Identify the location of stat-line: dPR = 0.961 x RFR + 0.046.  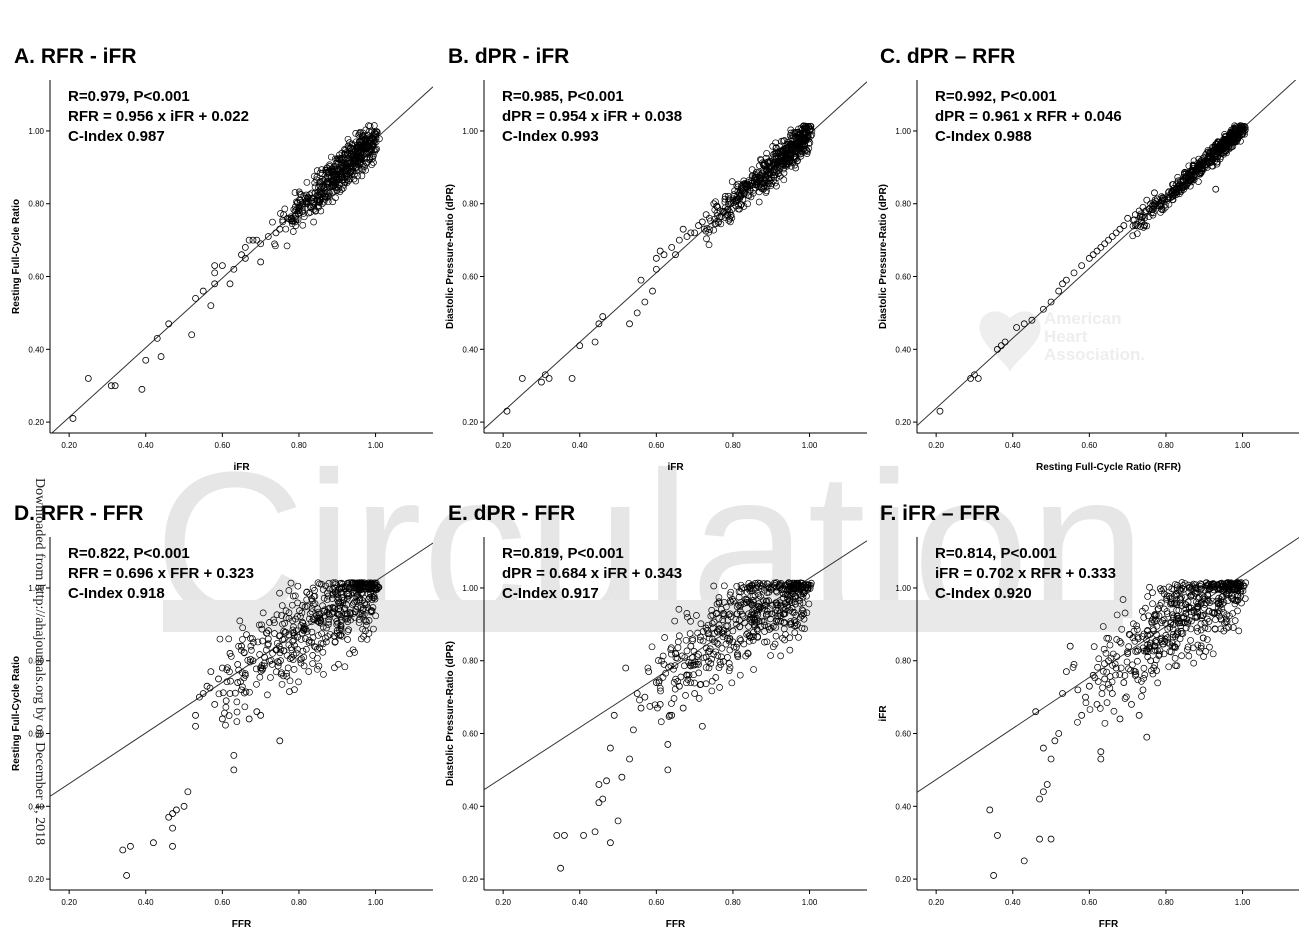
(1028, 116).